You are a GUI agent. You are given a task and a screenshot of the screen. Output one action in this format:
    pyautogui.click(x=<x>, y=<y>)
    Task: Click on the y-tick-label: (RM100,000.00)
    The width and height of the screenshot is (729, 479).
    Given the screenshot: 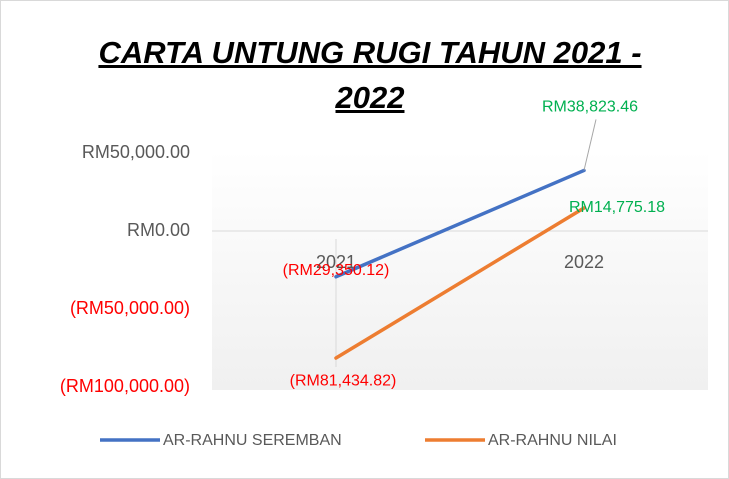 What is the action you would take?
    pyautogui.click(x=125, y=386)
    